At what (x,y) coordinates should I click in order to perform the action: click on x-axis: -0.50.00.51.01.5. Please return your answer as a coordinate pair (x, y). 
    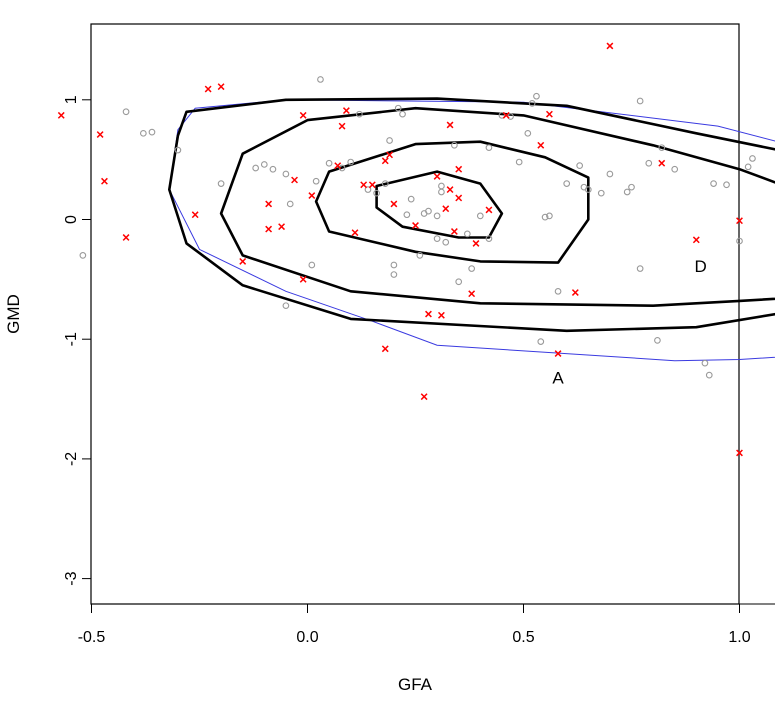
    Looking at the image, I should click on (426, 624).